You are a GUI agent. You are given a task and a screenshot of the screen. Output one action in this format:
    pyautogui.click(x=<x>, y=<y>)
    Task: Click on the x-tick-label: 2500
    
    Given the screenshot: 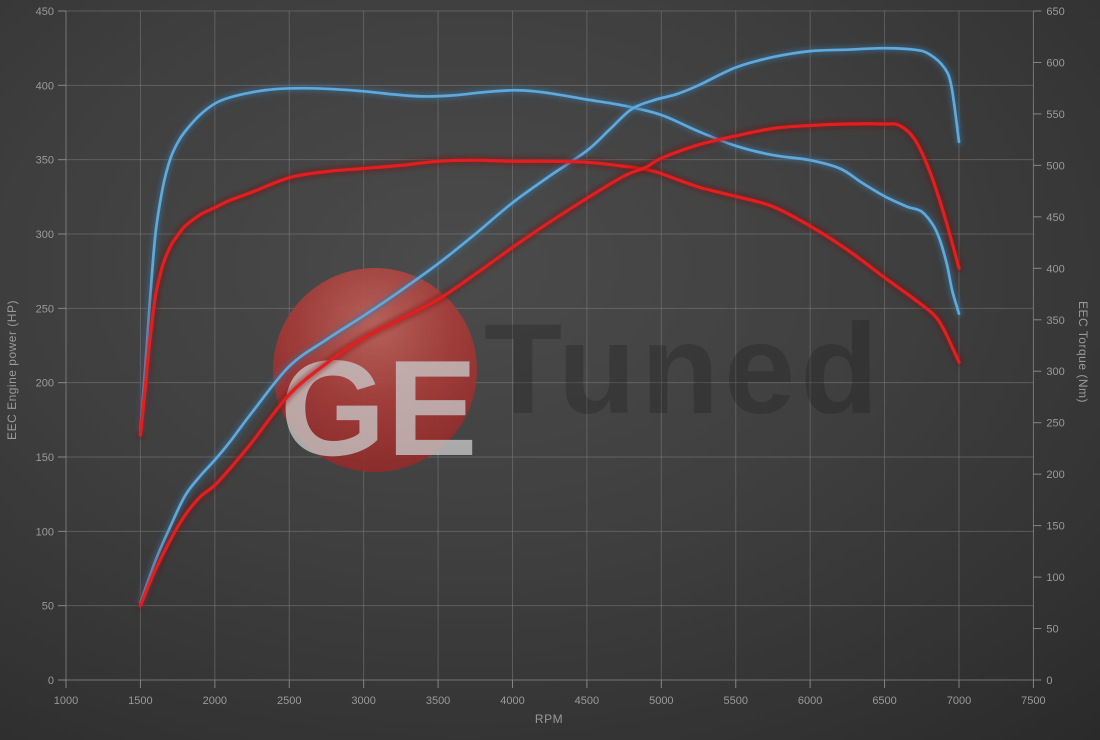 What is the action you would take?
    pyautogui.click(x=289, y=701)
    